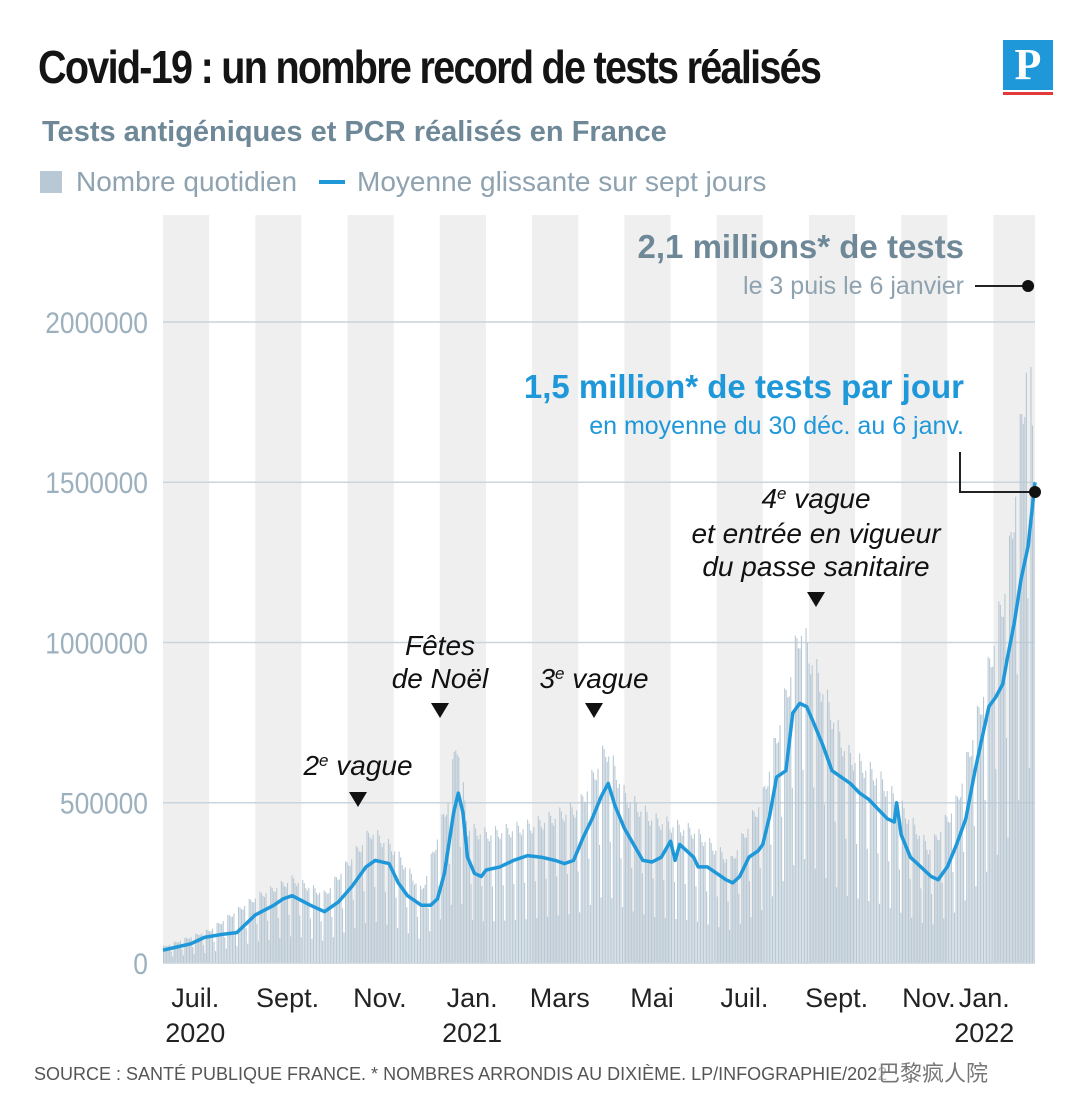 Image resolution: width=1080 pixels, height=1118 pixels. I want to click on x-tick-label: Juil., so click(744, 998).